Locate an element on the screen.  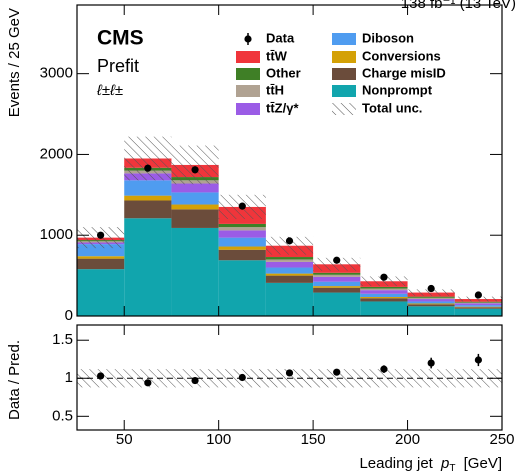
x-tick-label: 200 is located at coordinates (407, 439).